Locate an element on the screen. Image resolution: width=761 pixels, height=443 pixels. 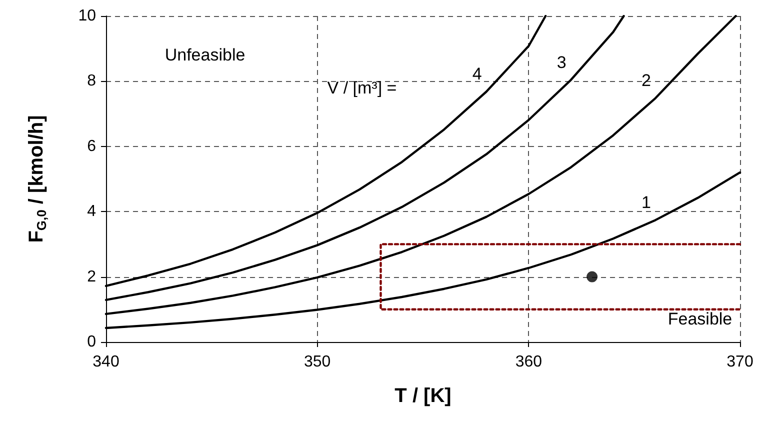
y-tick-label: 2 is located at coordinates (91, 277).